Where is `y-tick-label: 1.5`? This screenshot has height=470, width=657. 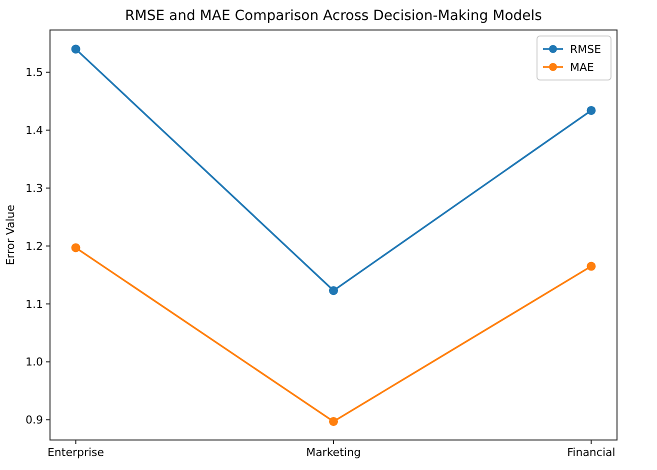
y-tick-label: 1.5 is located at coordinates (34, 73).